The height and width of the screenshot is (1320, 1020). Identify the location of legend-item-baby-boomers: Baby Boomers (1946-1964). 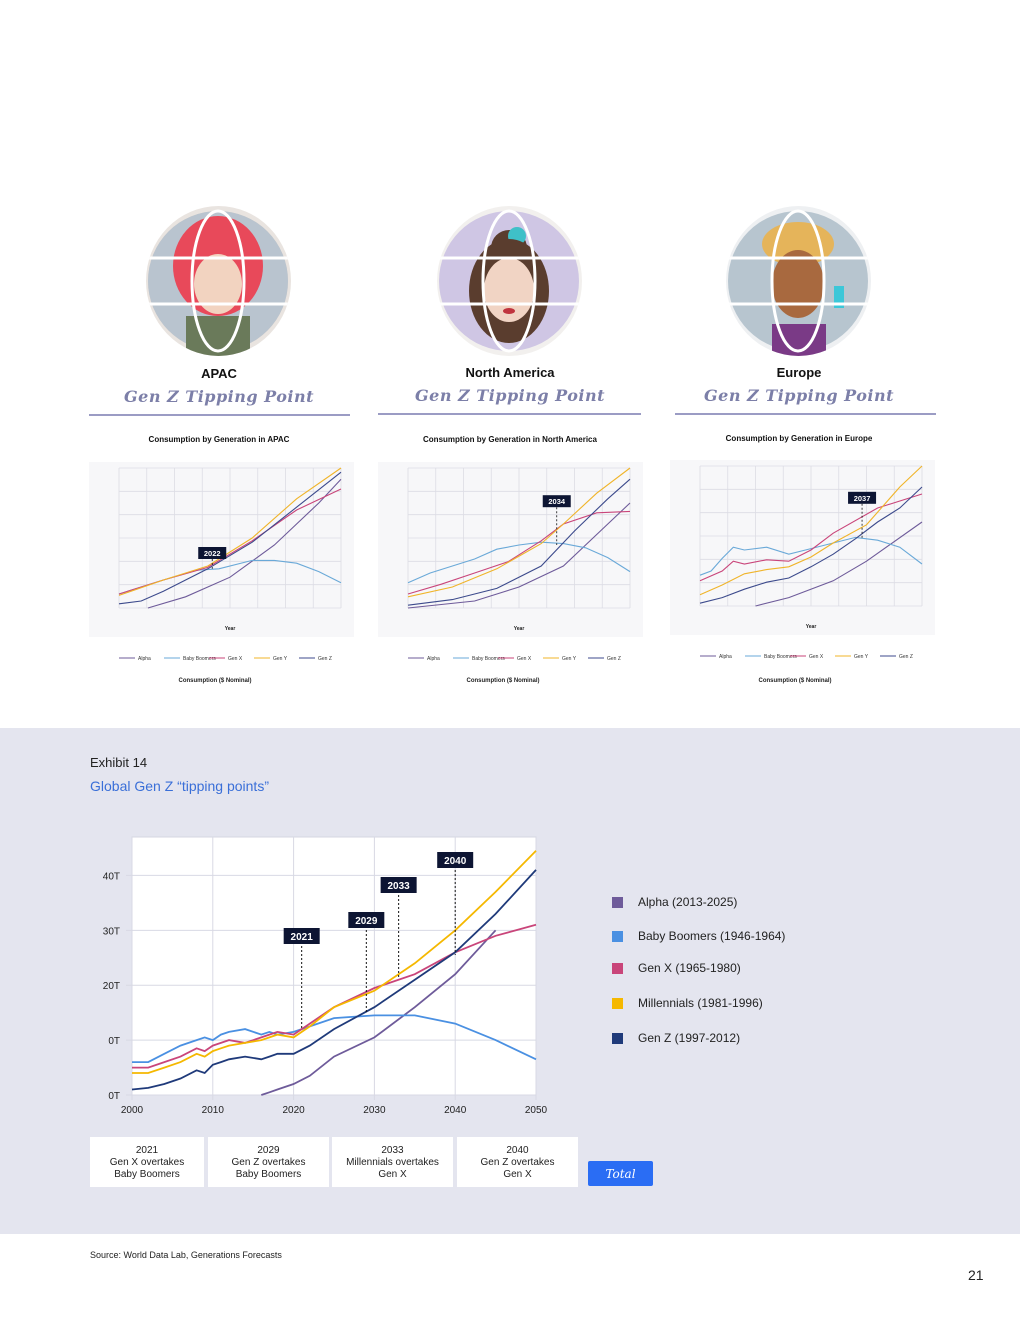
(698, 936).